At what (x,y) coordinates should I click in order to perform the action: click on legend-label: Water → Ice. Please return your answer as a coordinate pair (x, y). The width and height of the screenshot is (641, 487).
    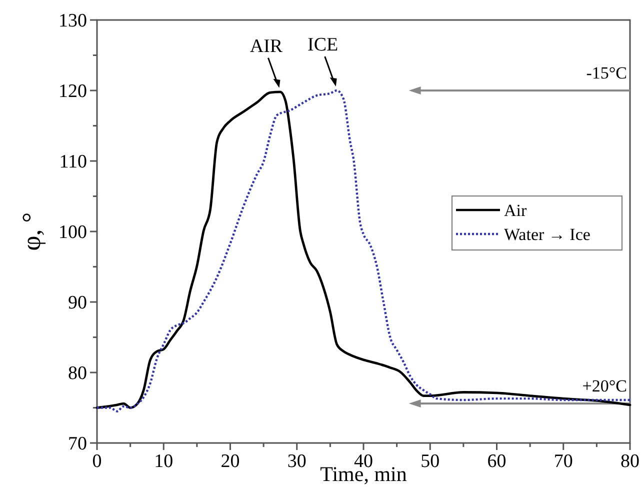
    Looking at the image, I should click on (547, 234).